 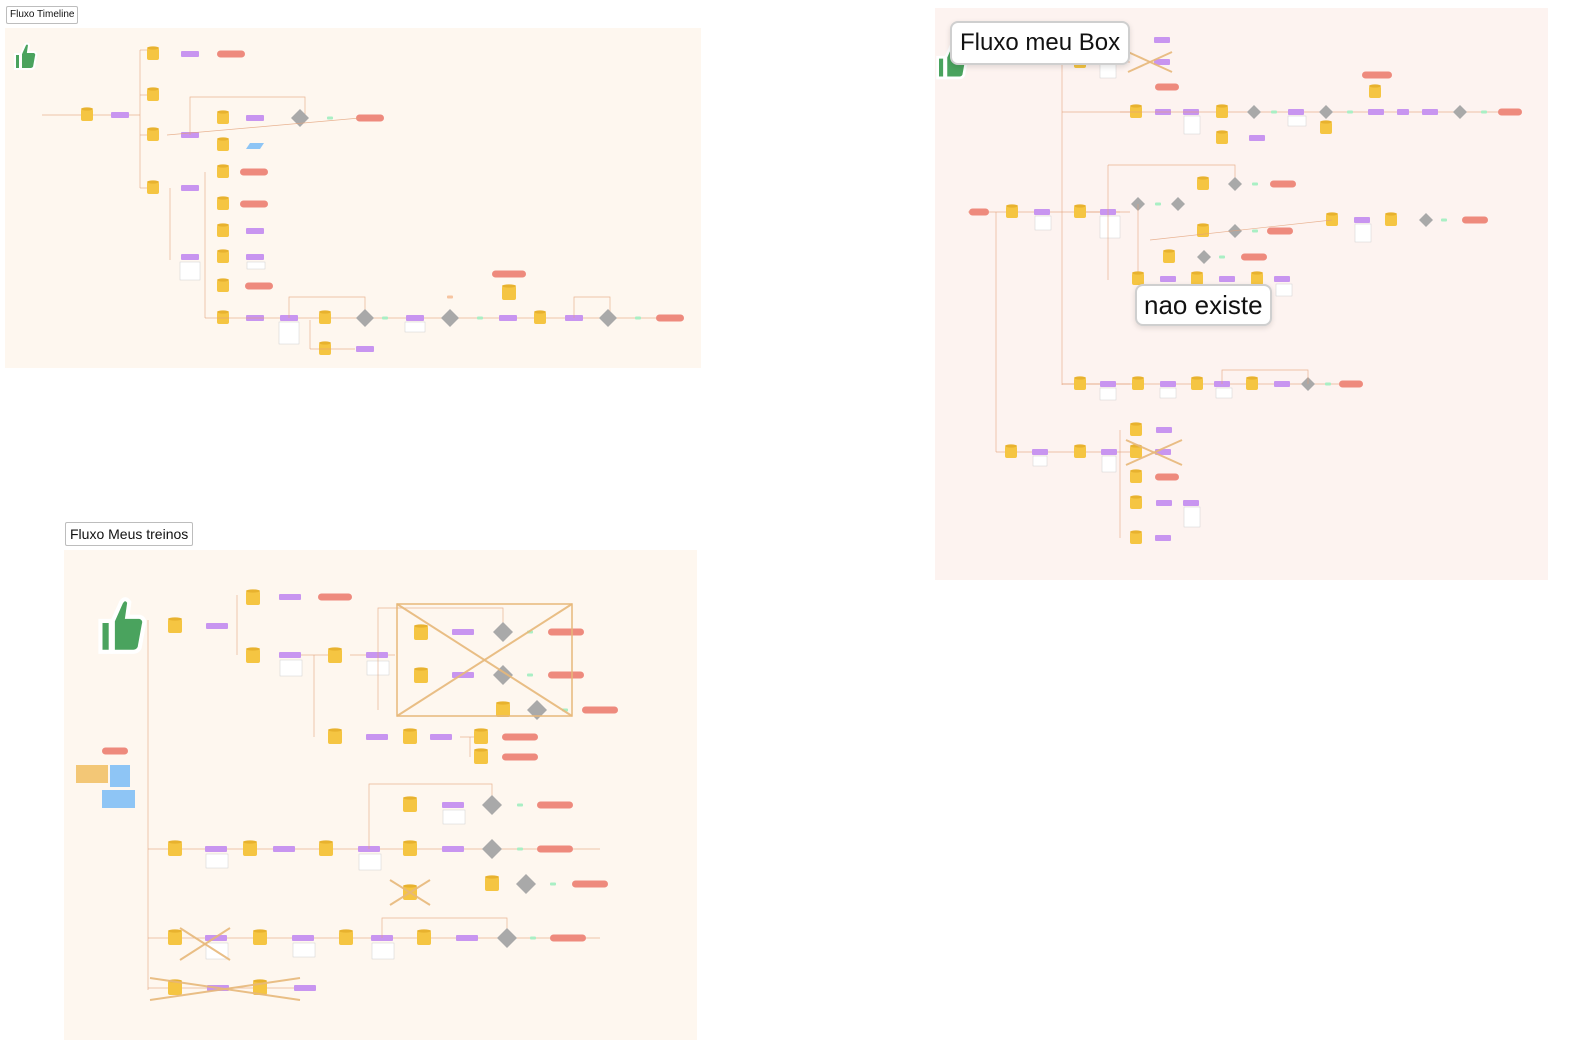 What do you see at coordinates (129, 534) in the screenshot?
I see `frame-title-meus-treinos: Fluxo Meus treinos` at bounding box center [129, 534].